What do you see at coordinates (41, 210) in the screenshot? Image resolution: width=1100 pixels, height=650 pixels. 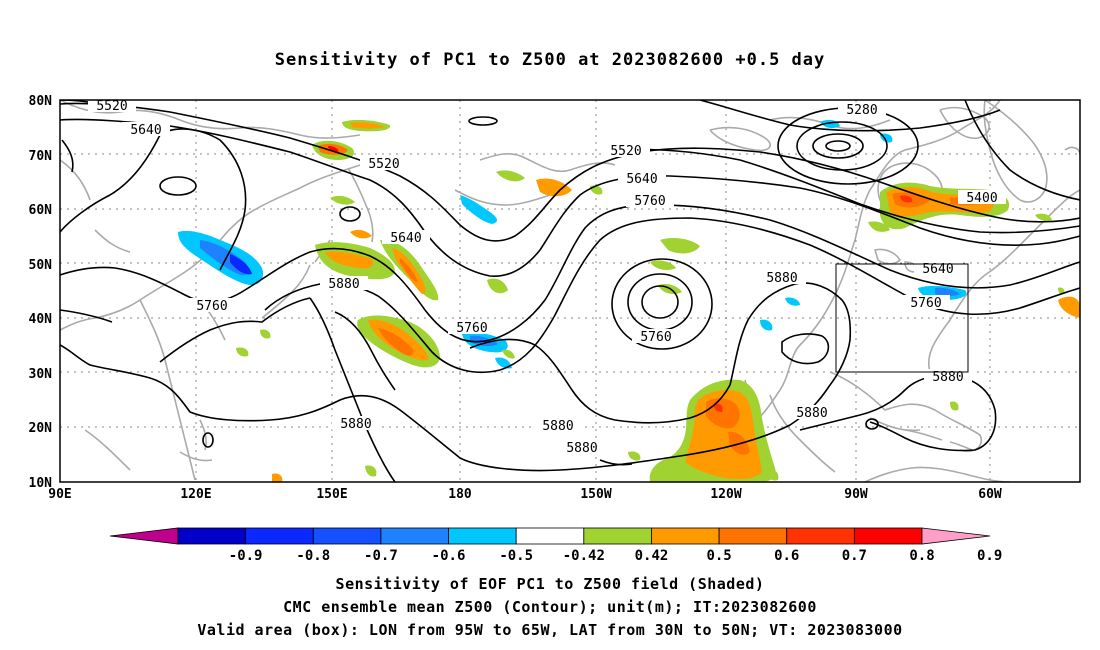 I see `lat-tick-label: 60N` at bounding box center [41, 210].